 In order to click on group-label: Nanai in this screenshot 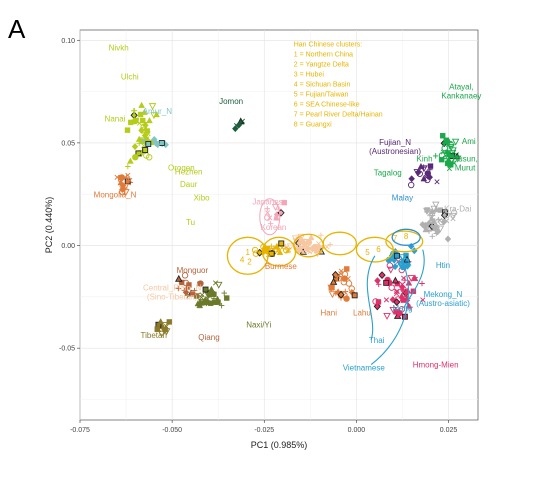, I will do `click(115, 118)`.